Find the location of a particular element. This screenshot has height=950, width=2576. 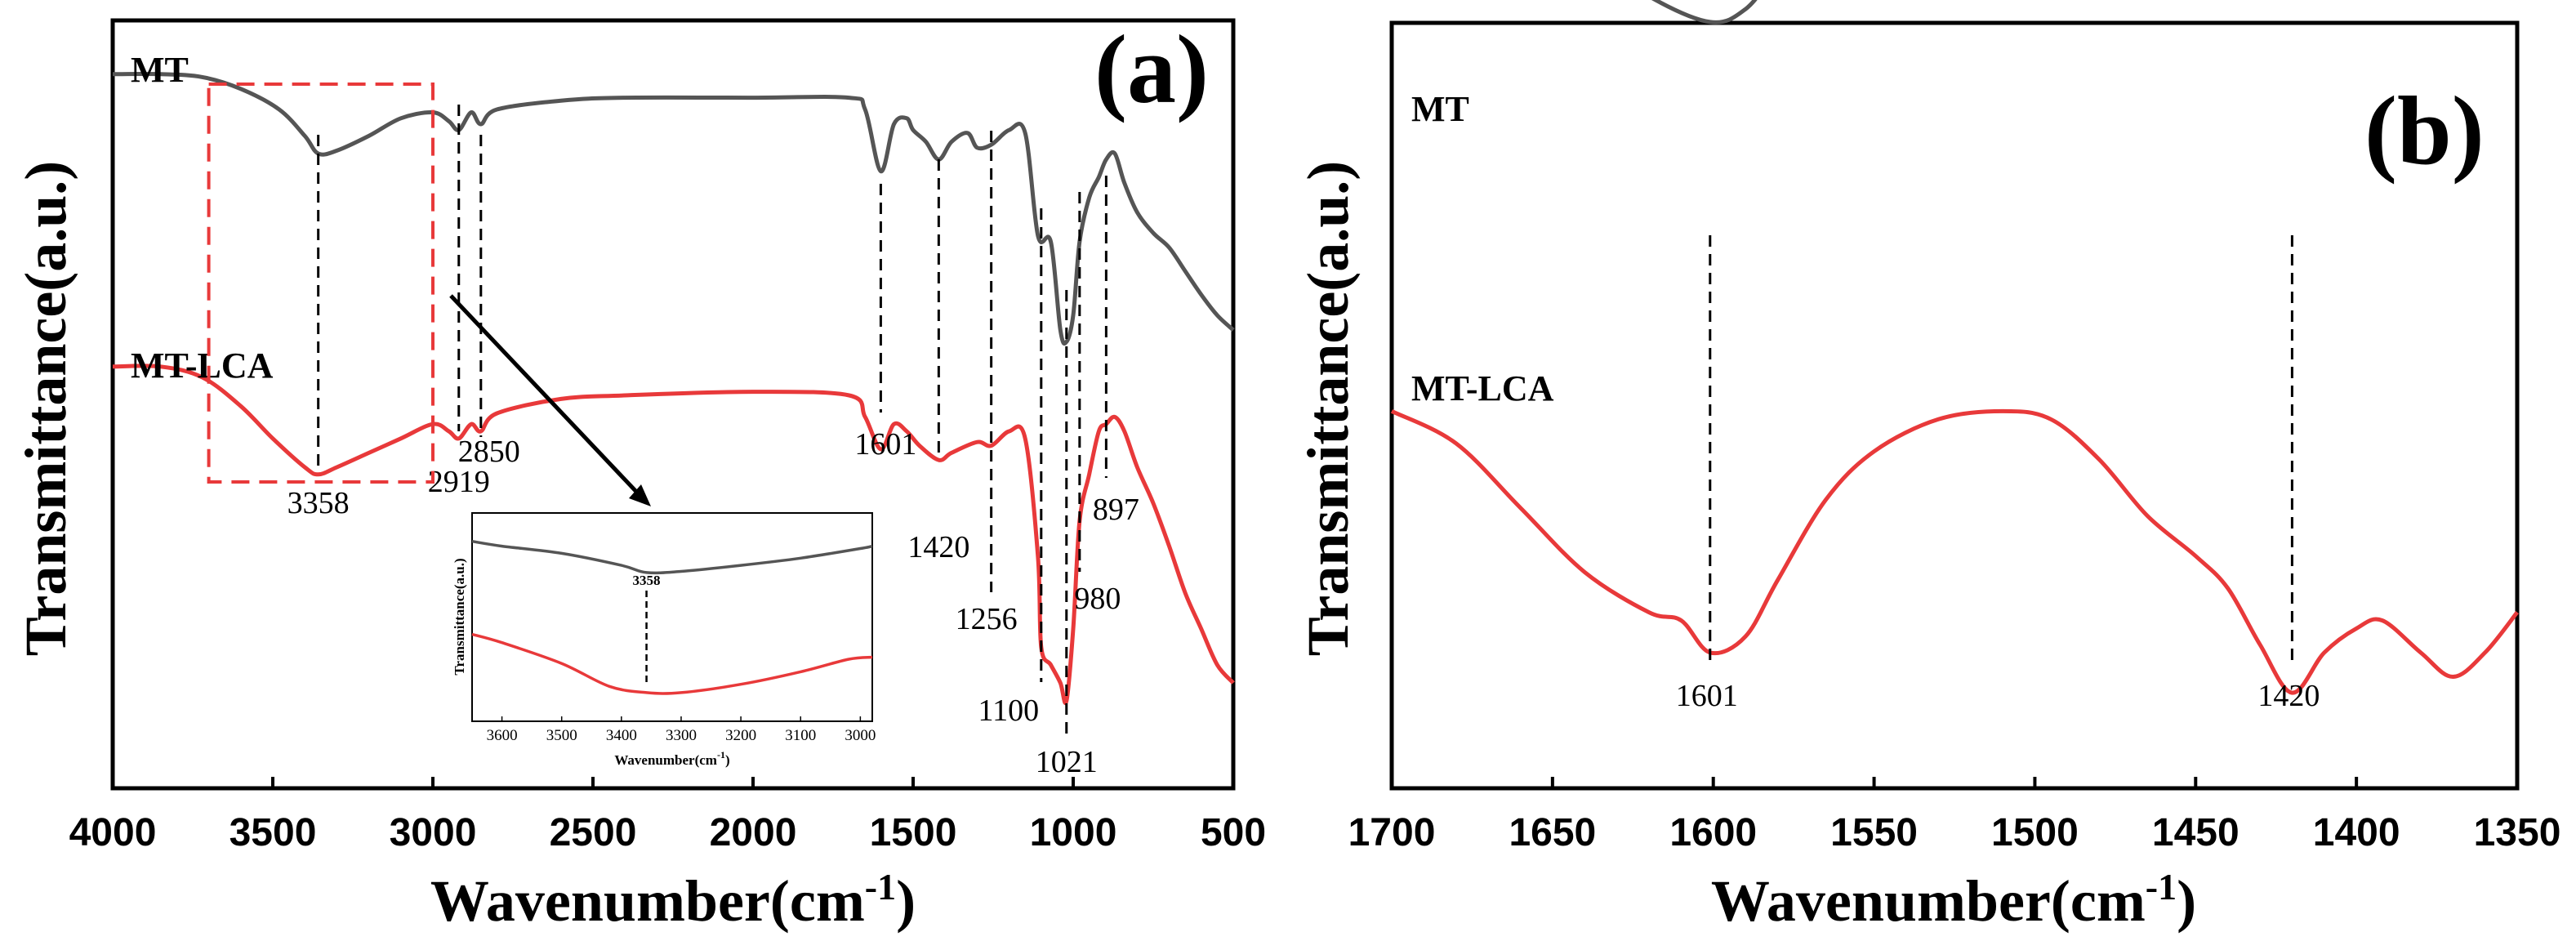

peak-label-1420: 1420 is located at coordinates (938, 547).